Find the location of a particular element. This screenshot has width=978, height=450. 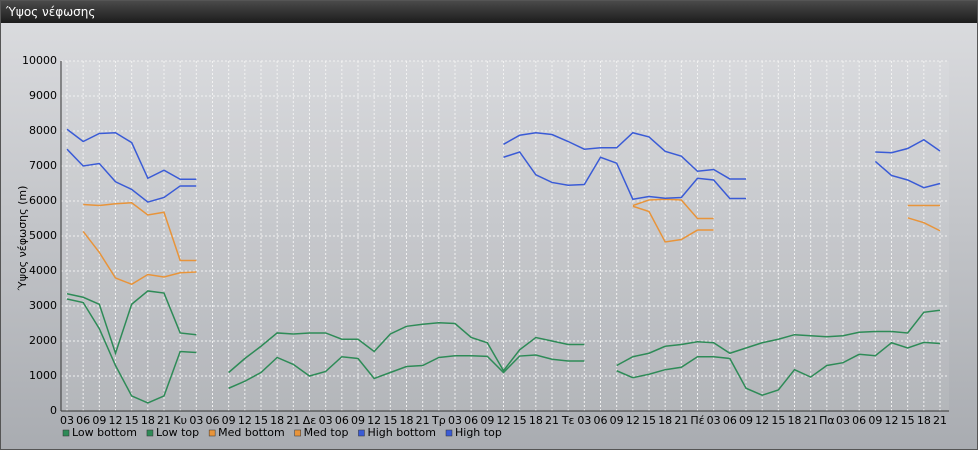

legend-label: Med top is located at coordinates (326, 432).